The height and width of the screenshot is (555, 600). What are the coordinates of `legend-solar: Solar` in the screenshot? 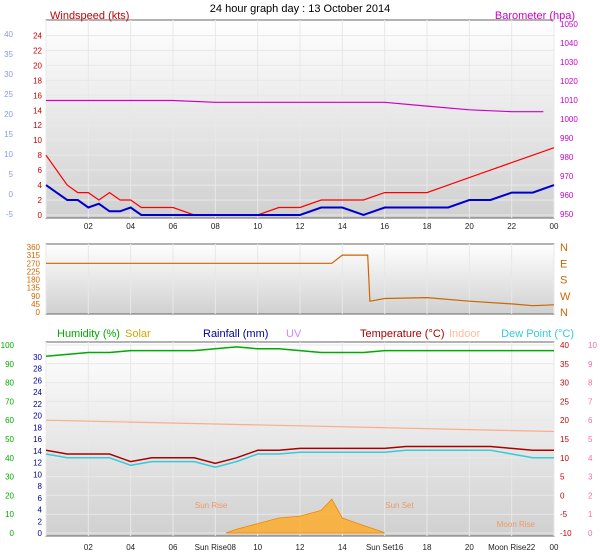 It's located at (138, 334).